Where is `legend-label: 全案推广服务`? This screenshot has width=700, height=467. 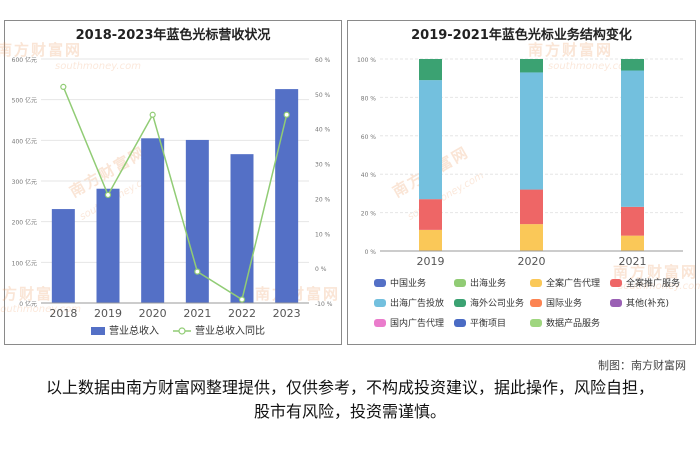
legend-label: 全案推广服务 is located at coordinates (653, 283).